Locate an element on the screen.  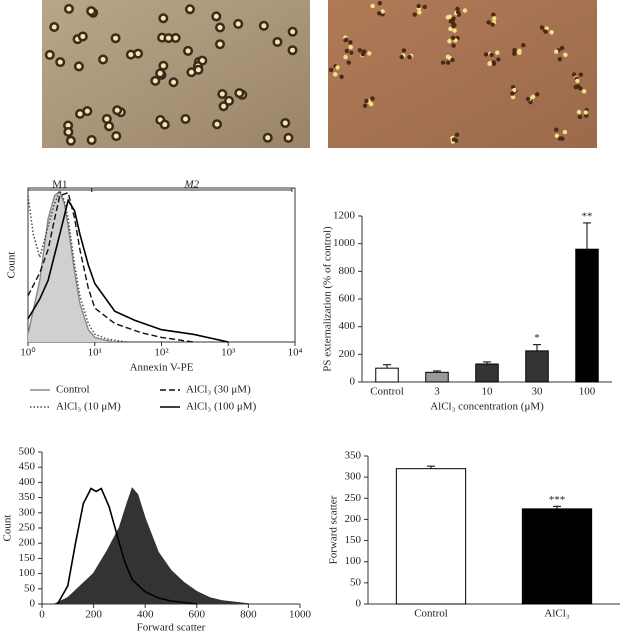
x-tick-label: 30 is located at coordinates (538, 392).